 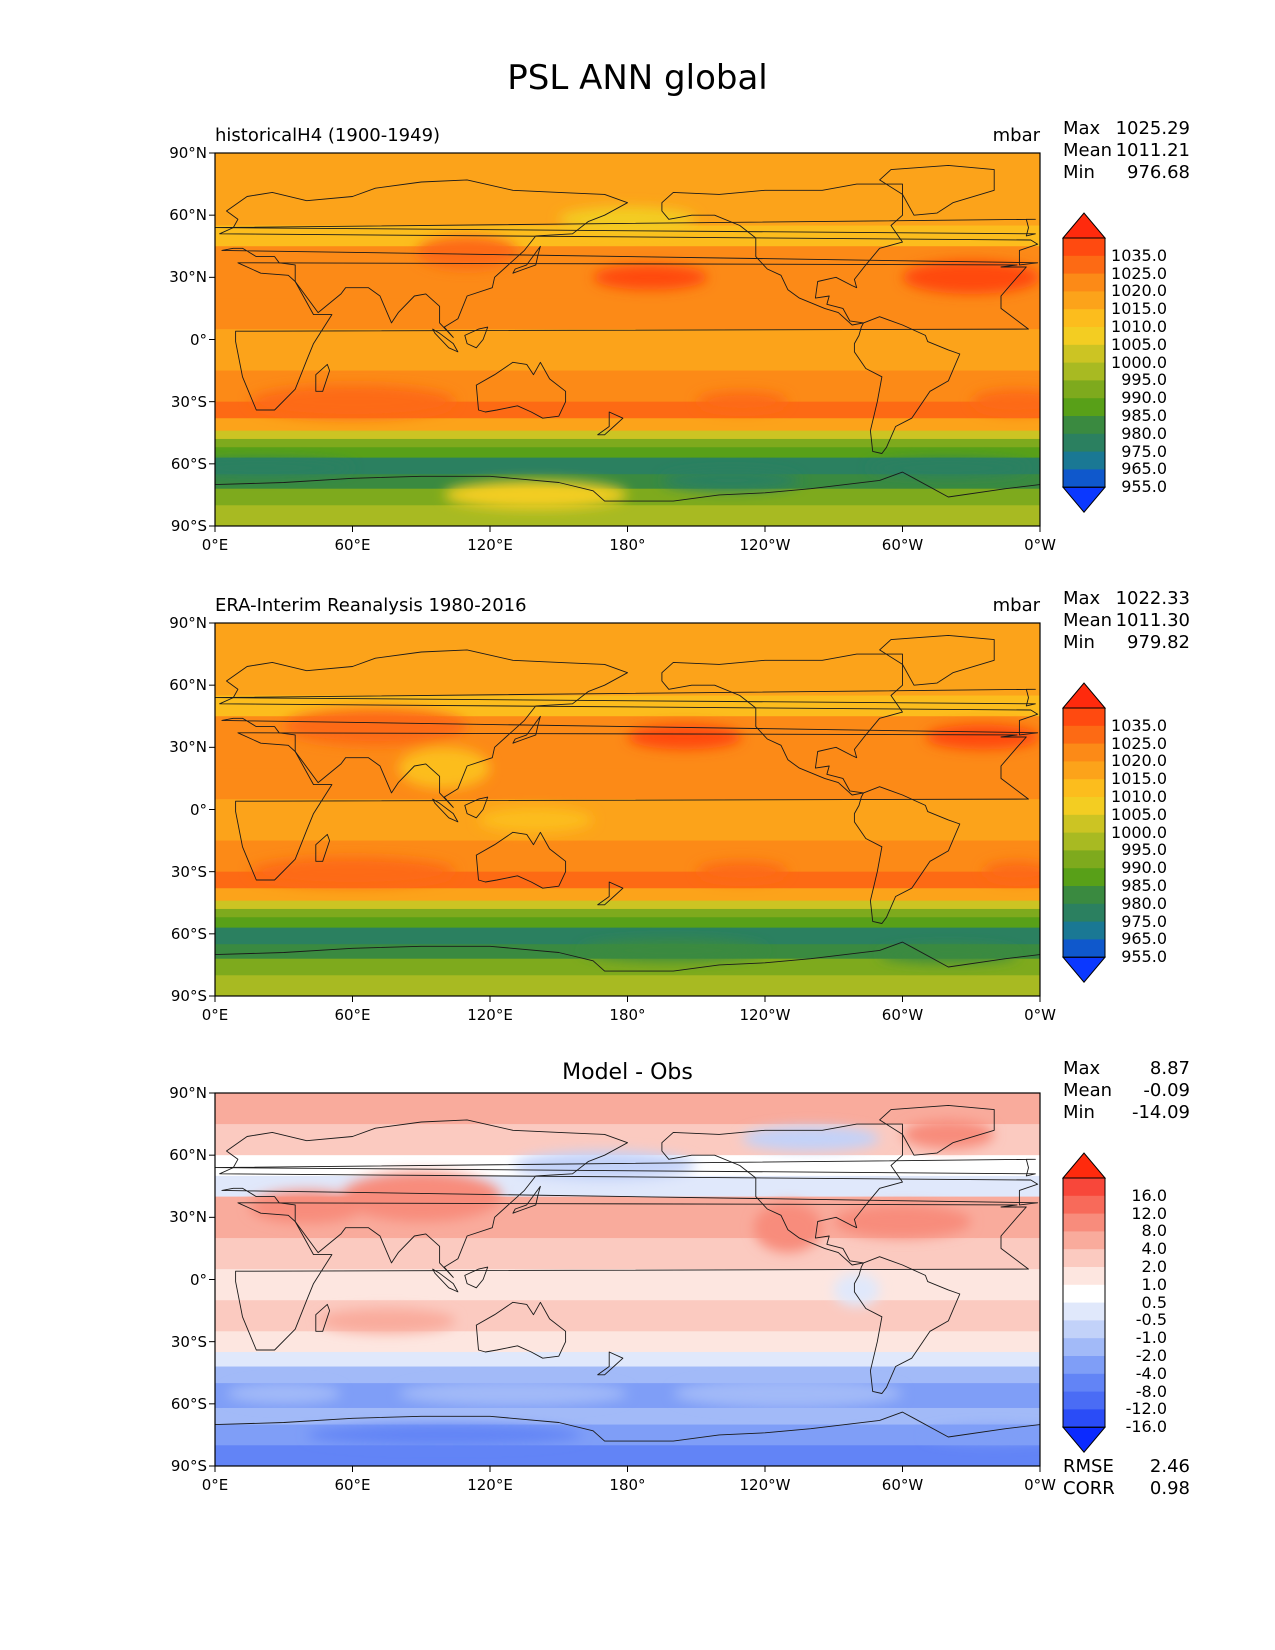 I want to click on x-tick-label: 60°E, so click(x=352, y=1485).